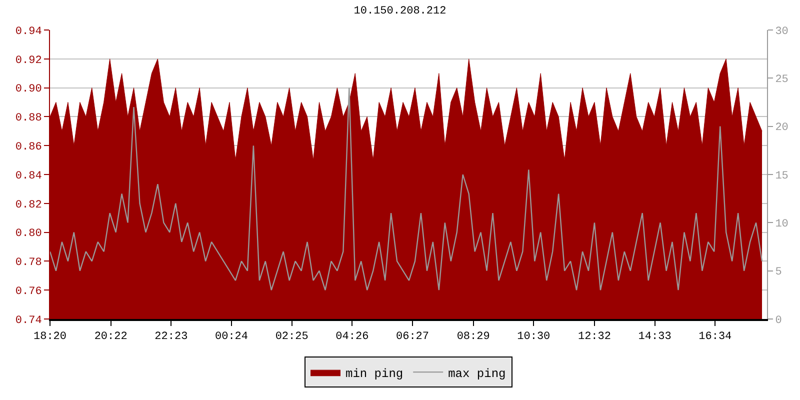 This screenshot has height=400, width=800. What do you see at coordinates (781, 32) in the screenshot?
I see `y2-tick-label: 30` at bounding box center [781, 32].